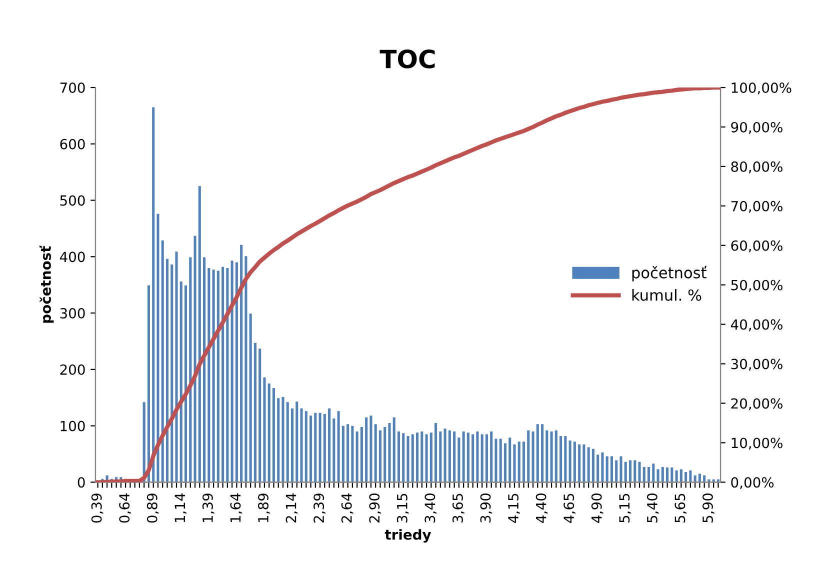 The image size is (816, 572). Describe the element at coordinates (292, 508) in the screenshot. I see `x-tick-label: 2,14` at that location.